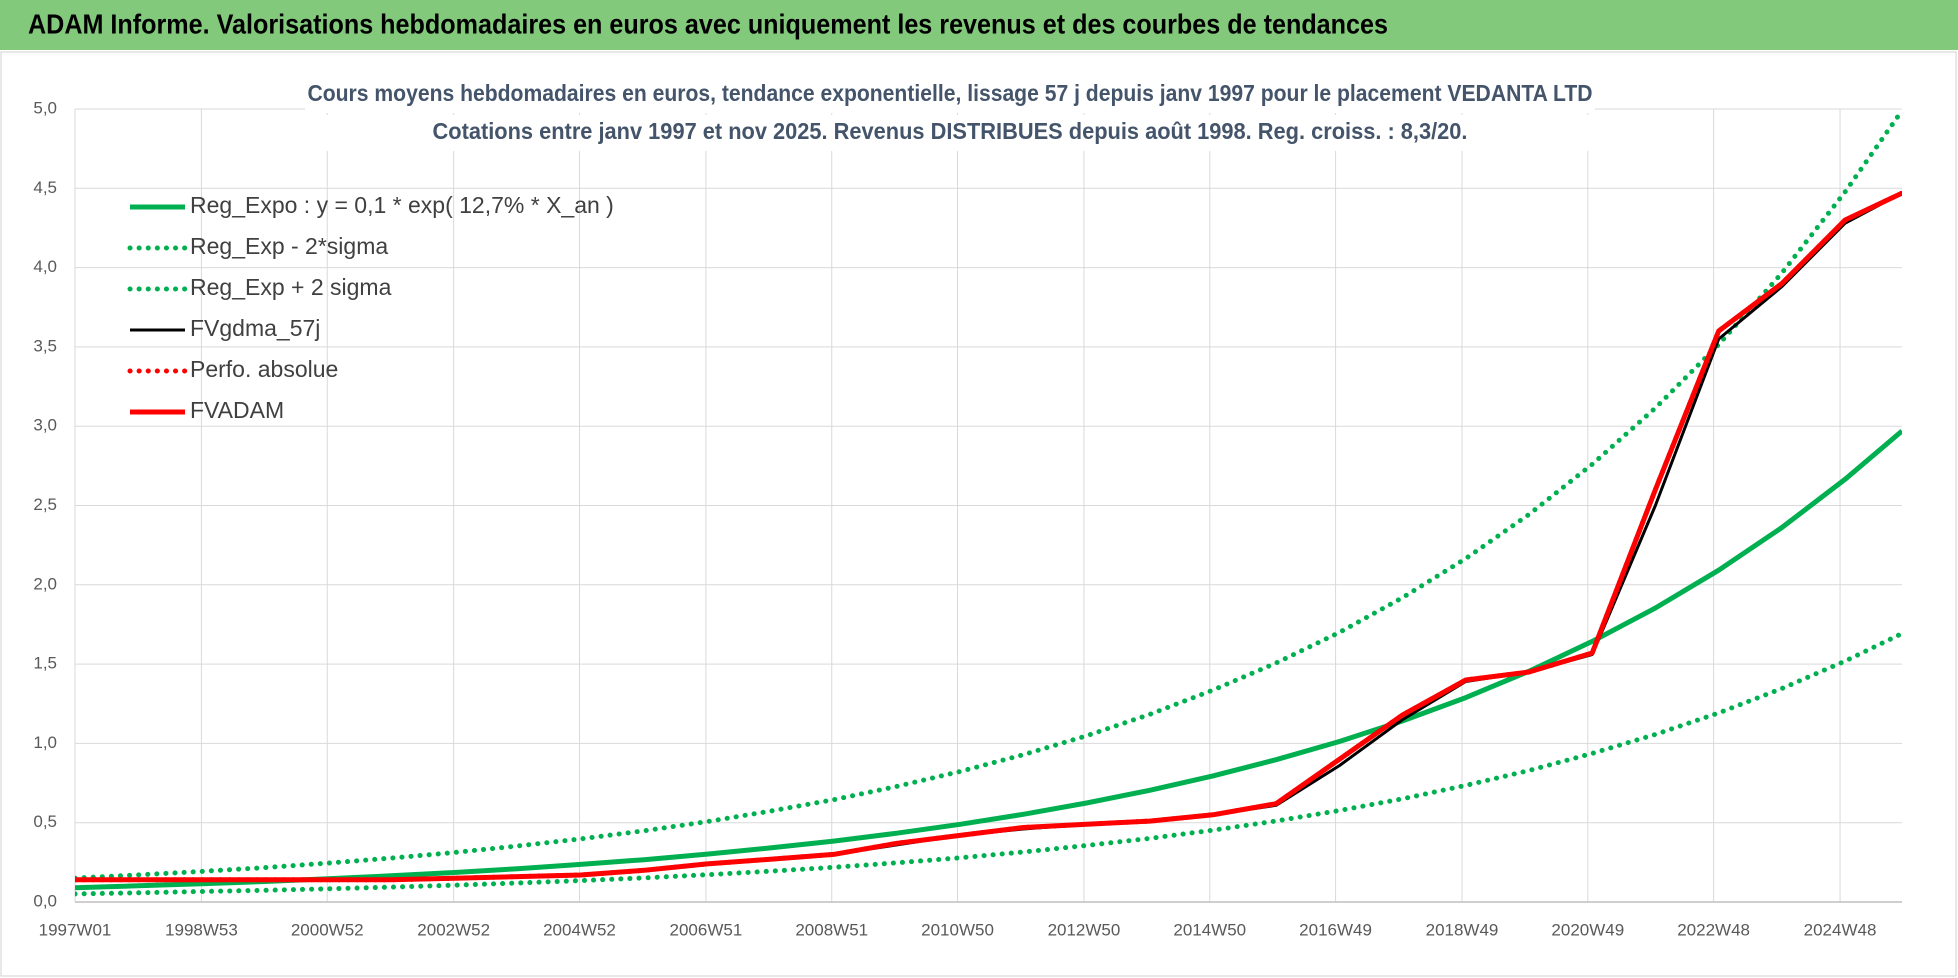 The width and height of the screenshot is (1958, 978). I want to click on y-tick-label: 1,5, so click(45, 663).